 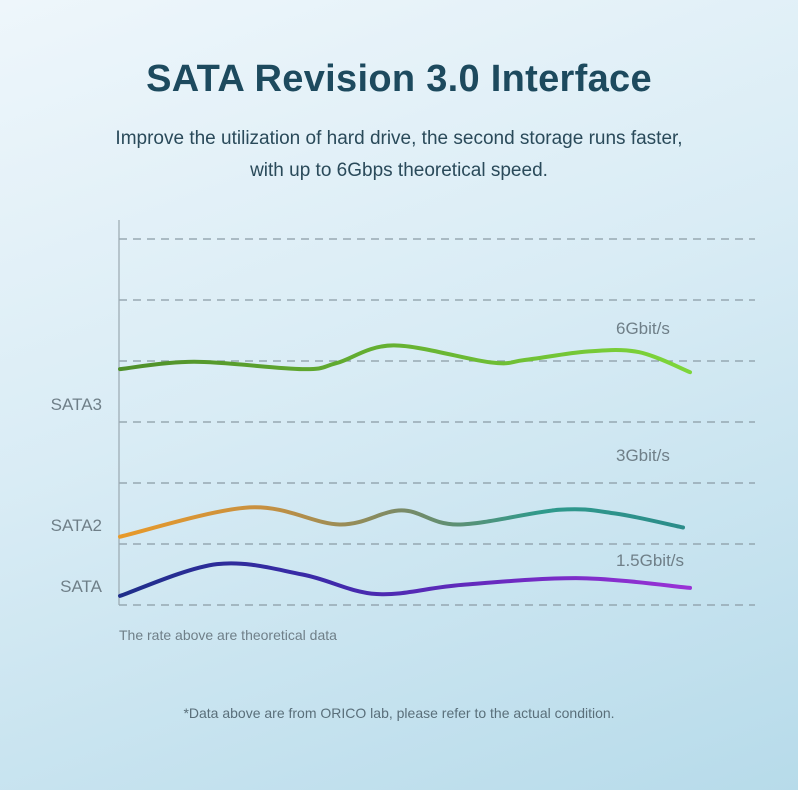 I want to click on series-label-sata: SATA, so click(x=81, y=586).